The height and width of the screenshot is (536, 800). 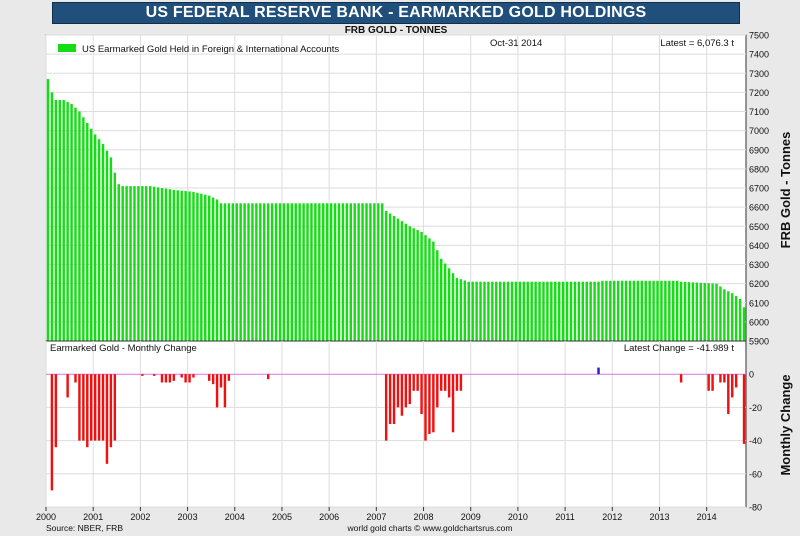 What do you see at coordinates (759, 36) in the screenshot?
I see `top-y-tick: 7500` at bounding box center [759, 36].